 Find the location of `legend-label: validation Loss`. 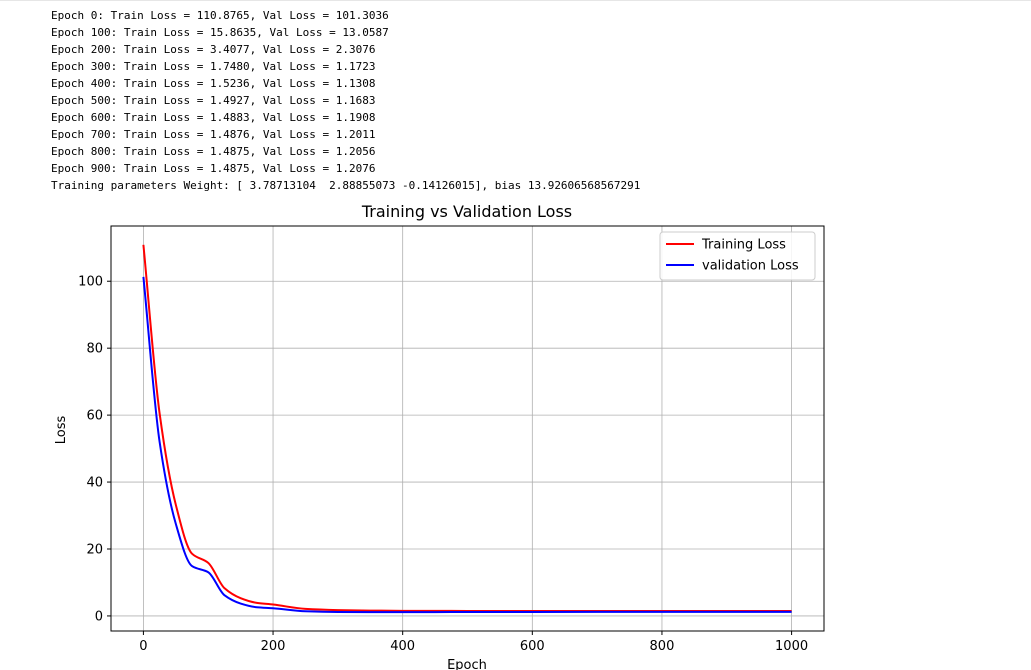

legend-label: validation Loss is located at coordinates (750, 266).